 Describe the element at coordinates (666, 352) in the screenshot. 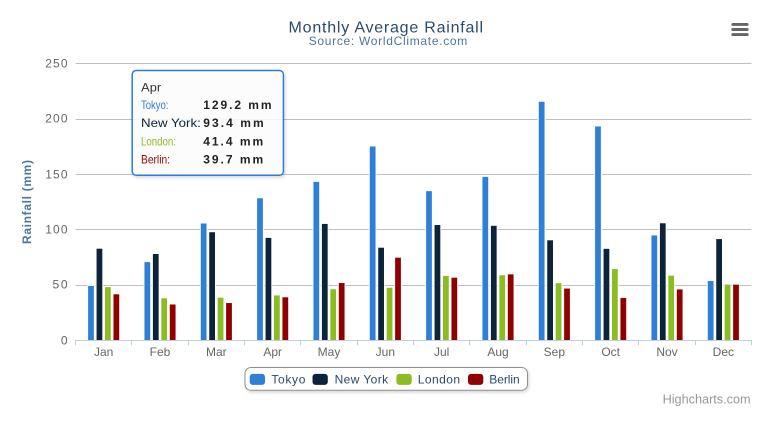

I see `svg-text: Nov` at that location.